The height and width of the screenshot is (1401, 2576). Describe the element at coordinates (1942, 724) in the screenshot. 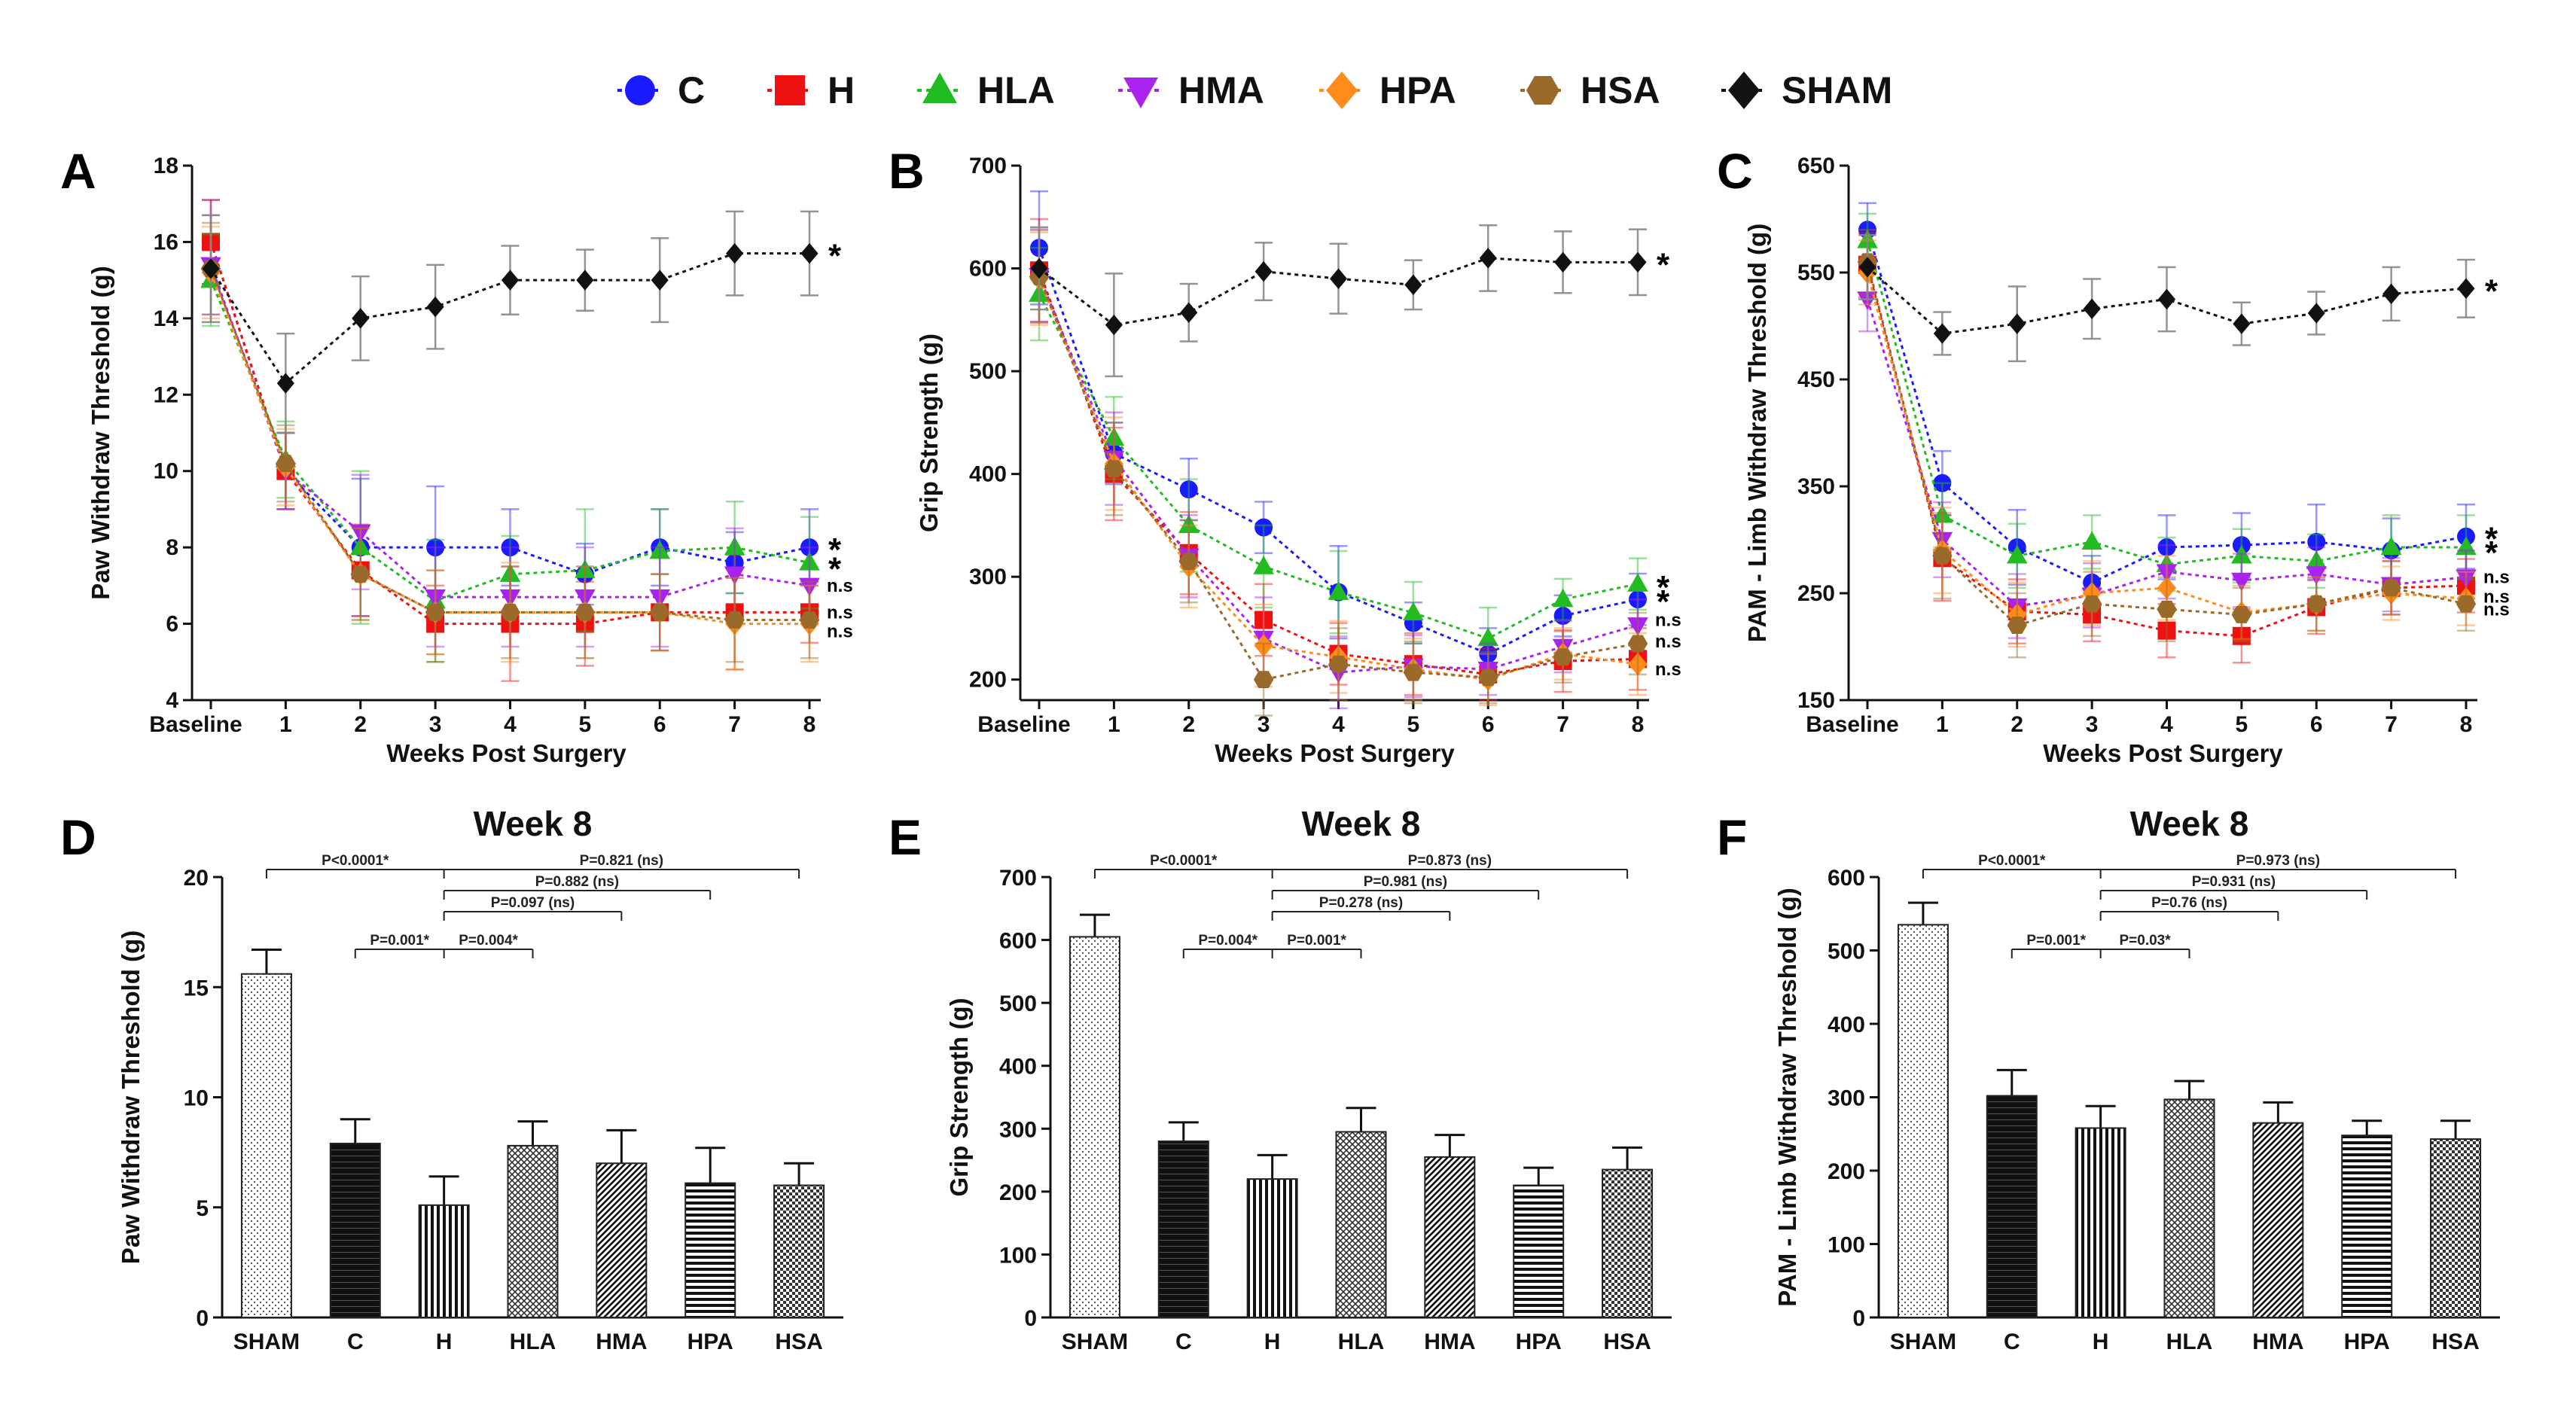

I see `x-tick-label: 1` at that location.